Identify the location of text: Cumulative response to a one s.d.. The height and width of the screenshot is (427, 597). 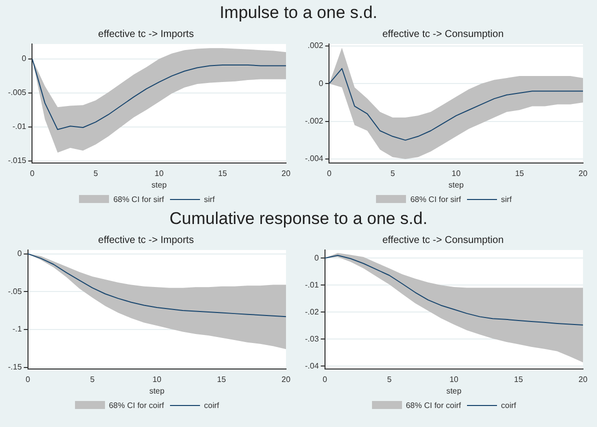
(298, 219).